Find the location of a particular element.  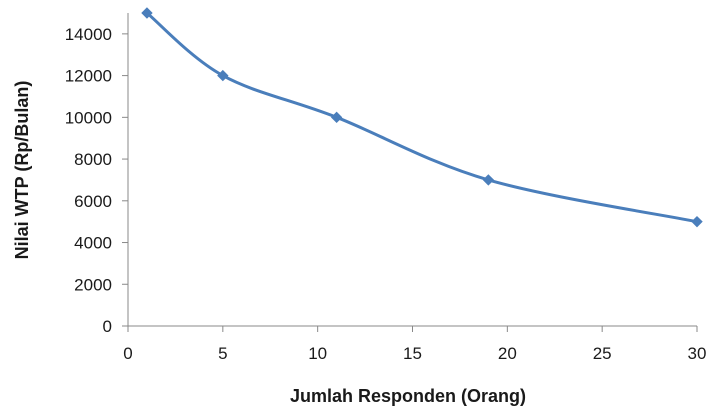

y-axis-title: Nilai WTP (Rp/Bulan) is located at coordinates (22, 170).